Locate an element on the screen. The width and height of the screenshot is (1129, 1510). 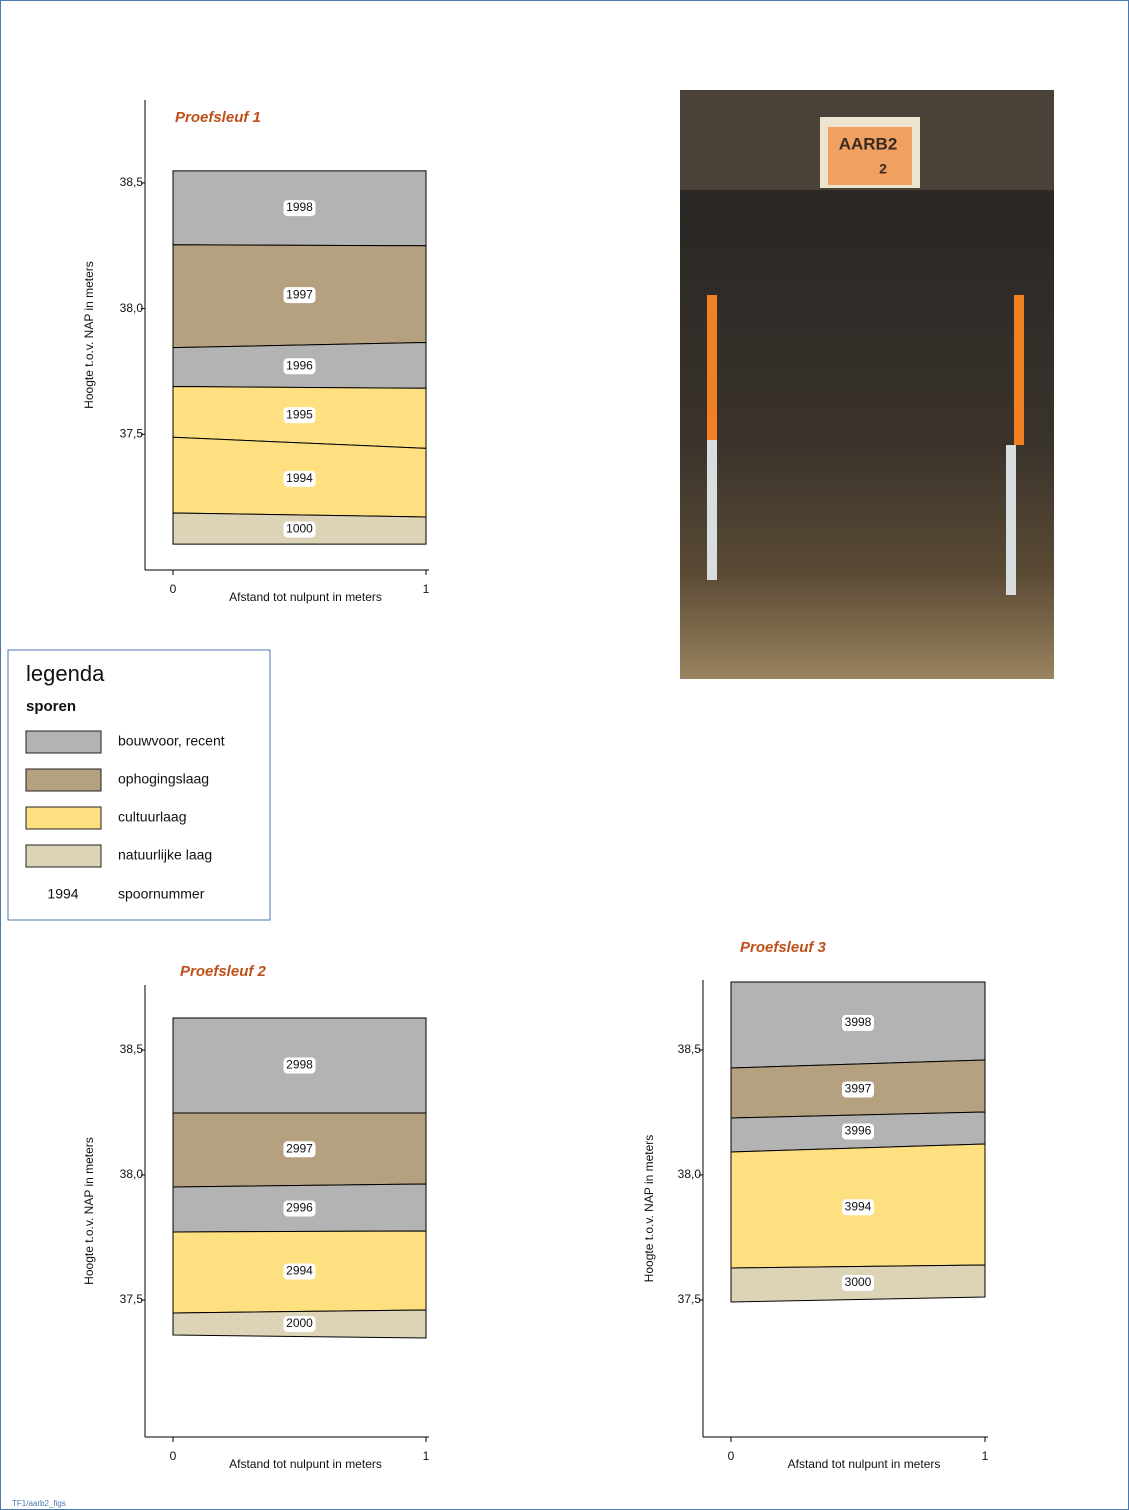
layer-label: 1997 is located at coordinates (299, 294).